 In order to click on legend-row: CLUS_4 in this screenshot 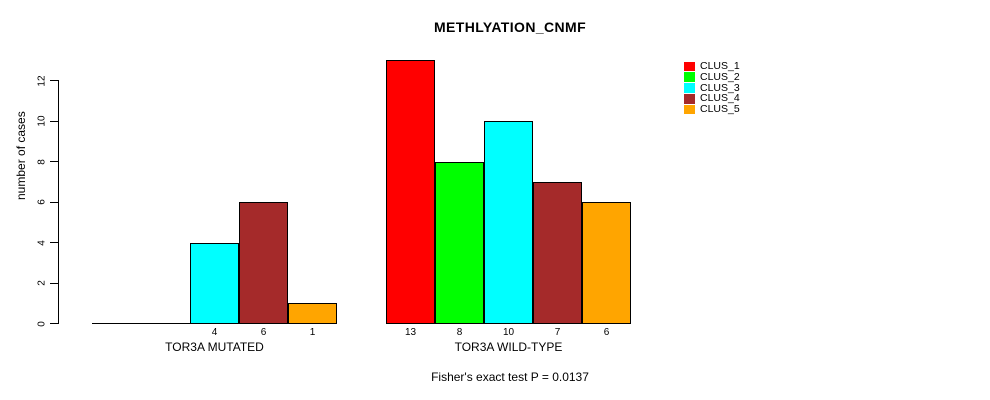, I will do `click(712, 98)`.